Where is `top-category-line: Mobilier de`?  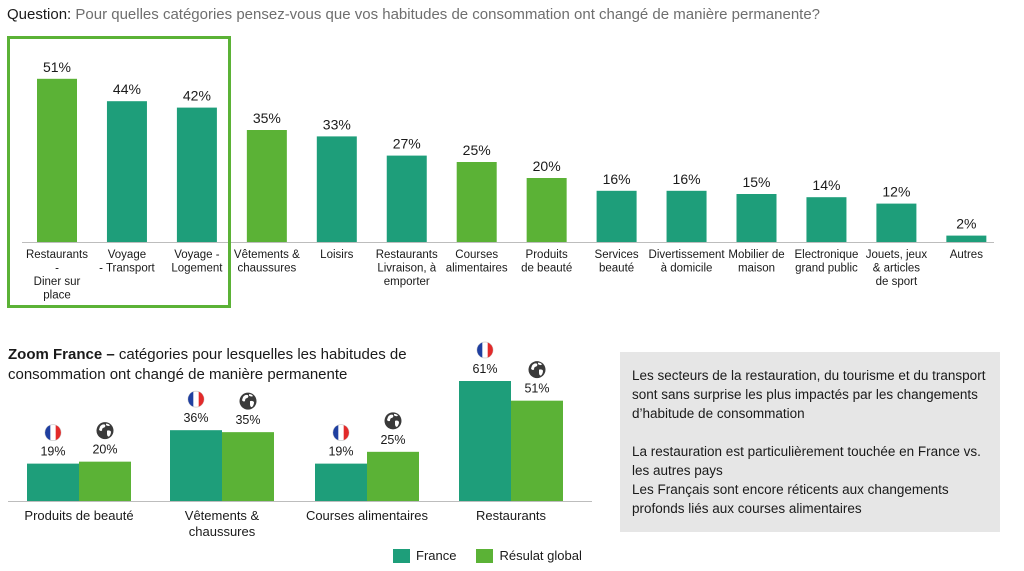 top-category-line: Mobilier de is located at coordinates (756, 255).